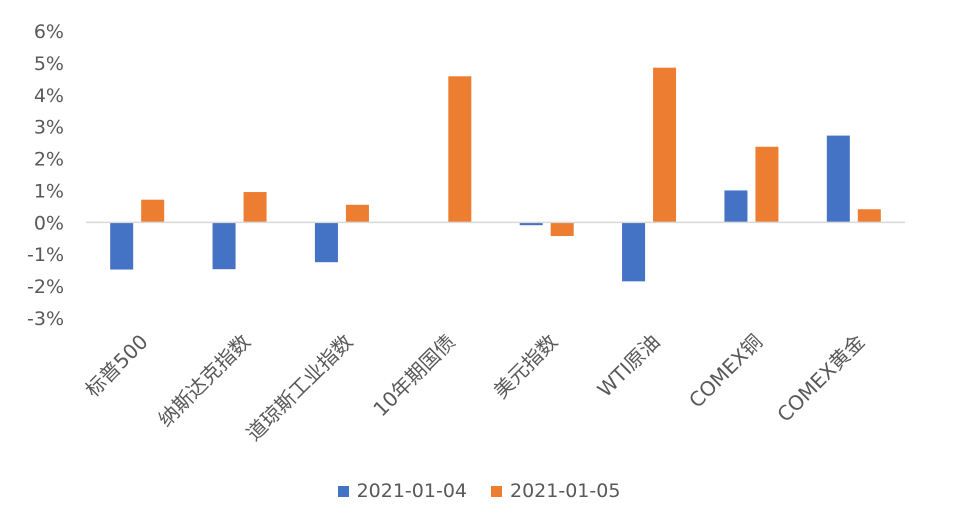  Describe the element at coordinates (204, 381) in the screenshot. I see `x-category-label: 纳斯达克指数` at that location.